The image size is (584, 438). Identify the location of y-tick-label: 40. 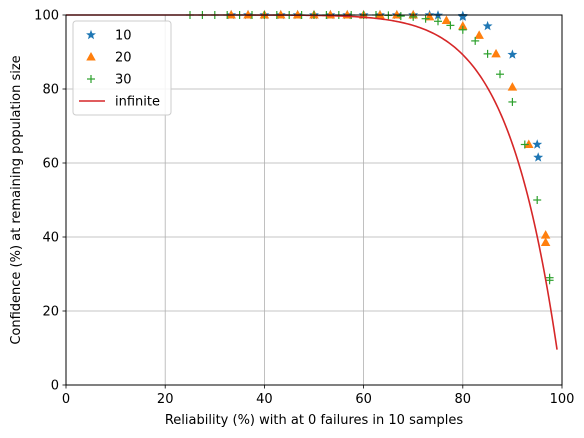
(50, 238).